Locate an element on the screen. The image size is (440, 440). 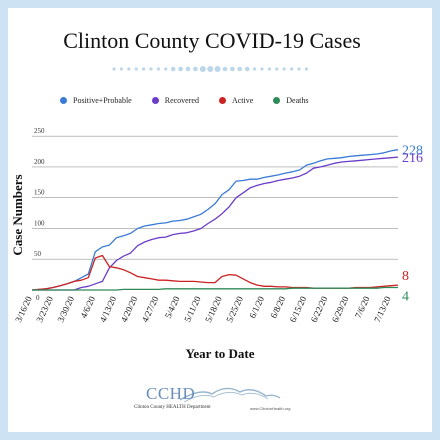
legend-swatch-active is located at coordinates (222, 100).